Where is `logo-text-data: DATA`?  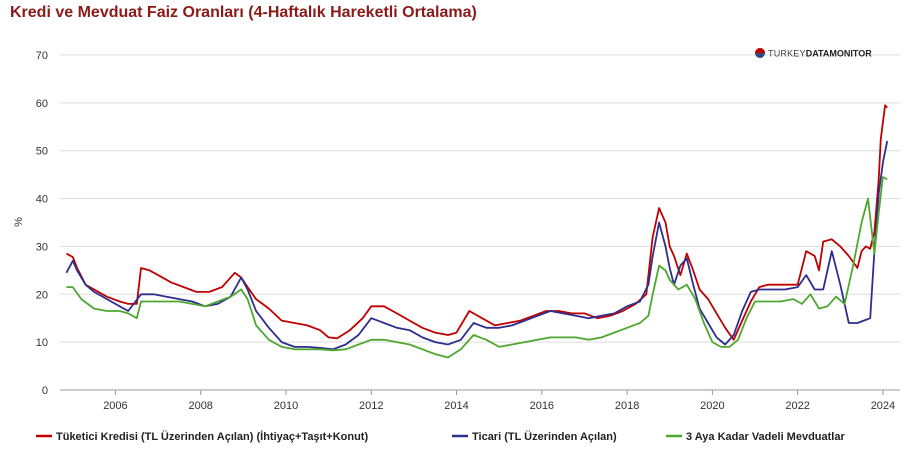
logo-text-data: DATA is located at coordinates (818, 54).